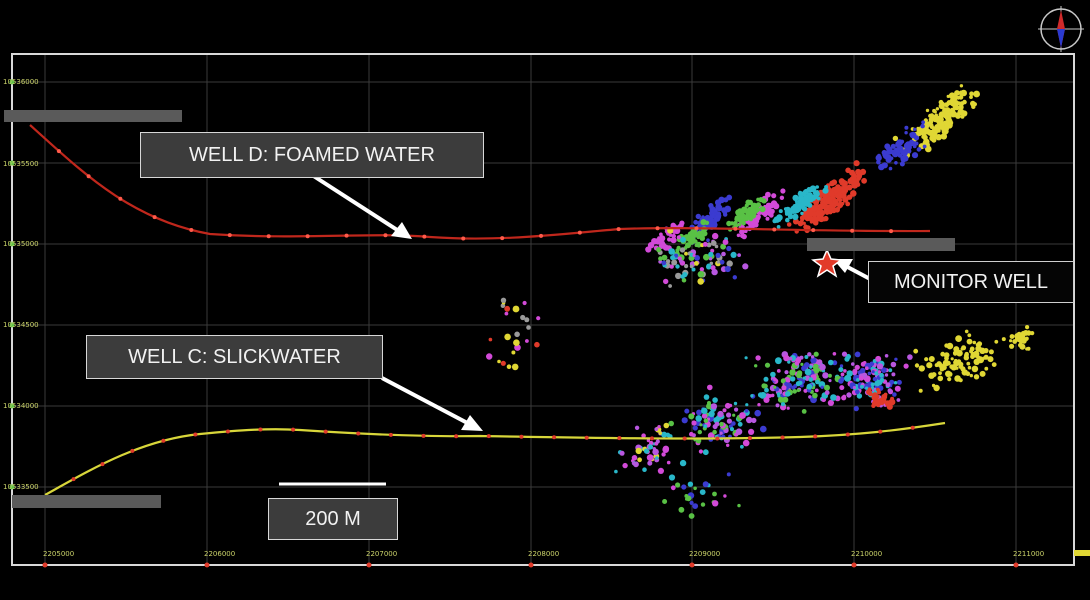 Image resolution: width=1090 pixels, height=600 pixels. I want to click on well-d-stage-markers, so click(475, 195).